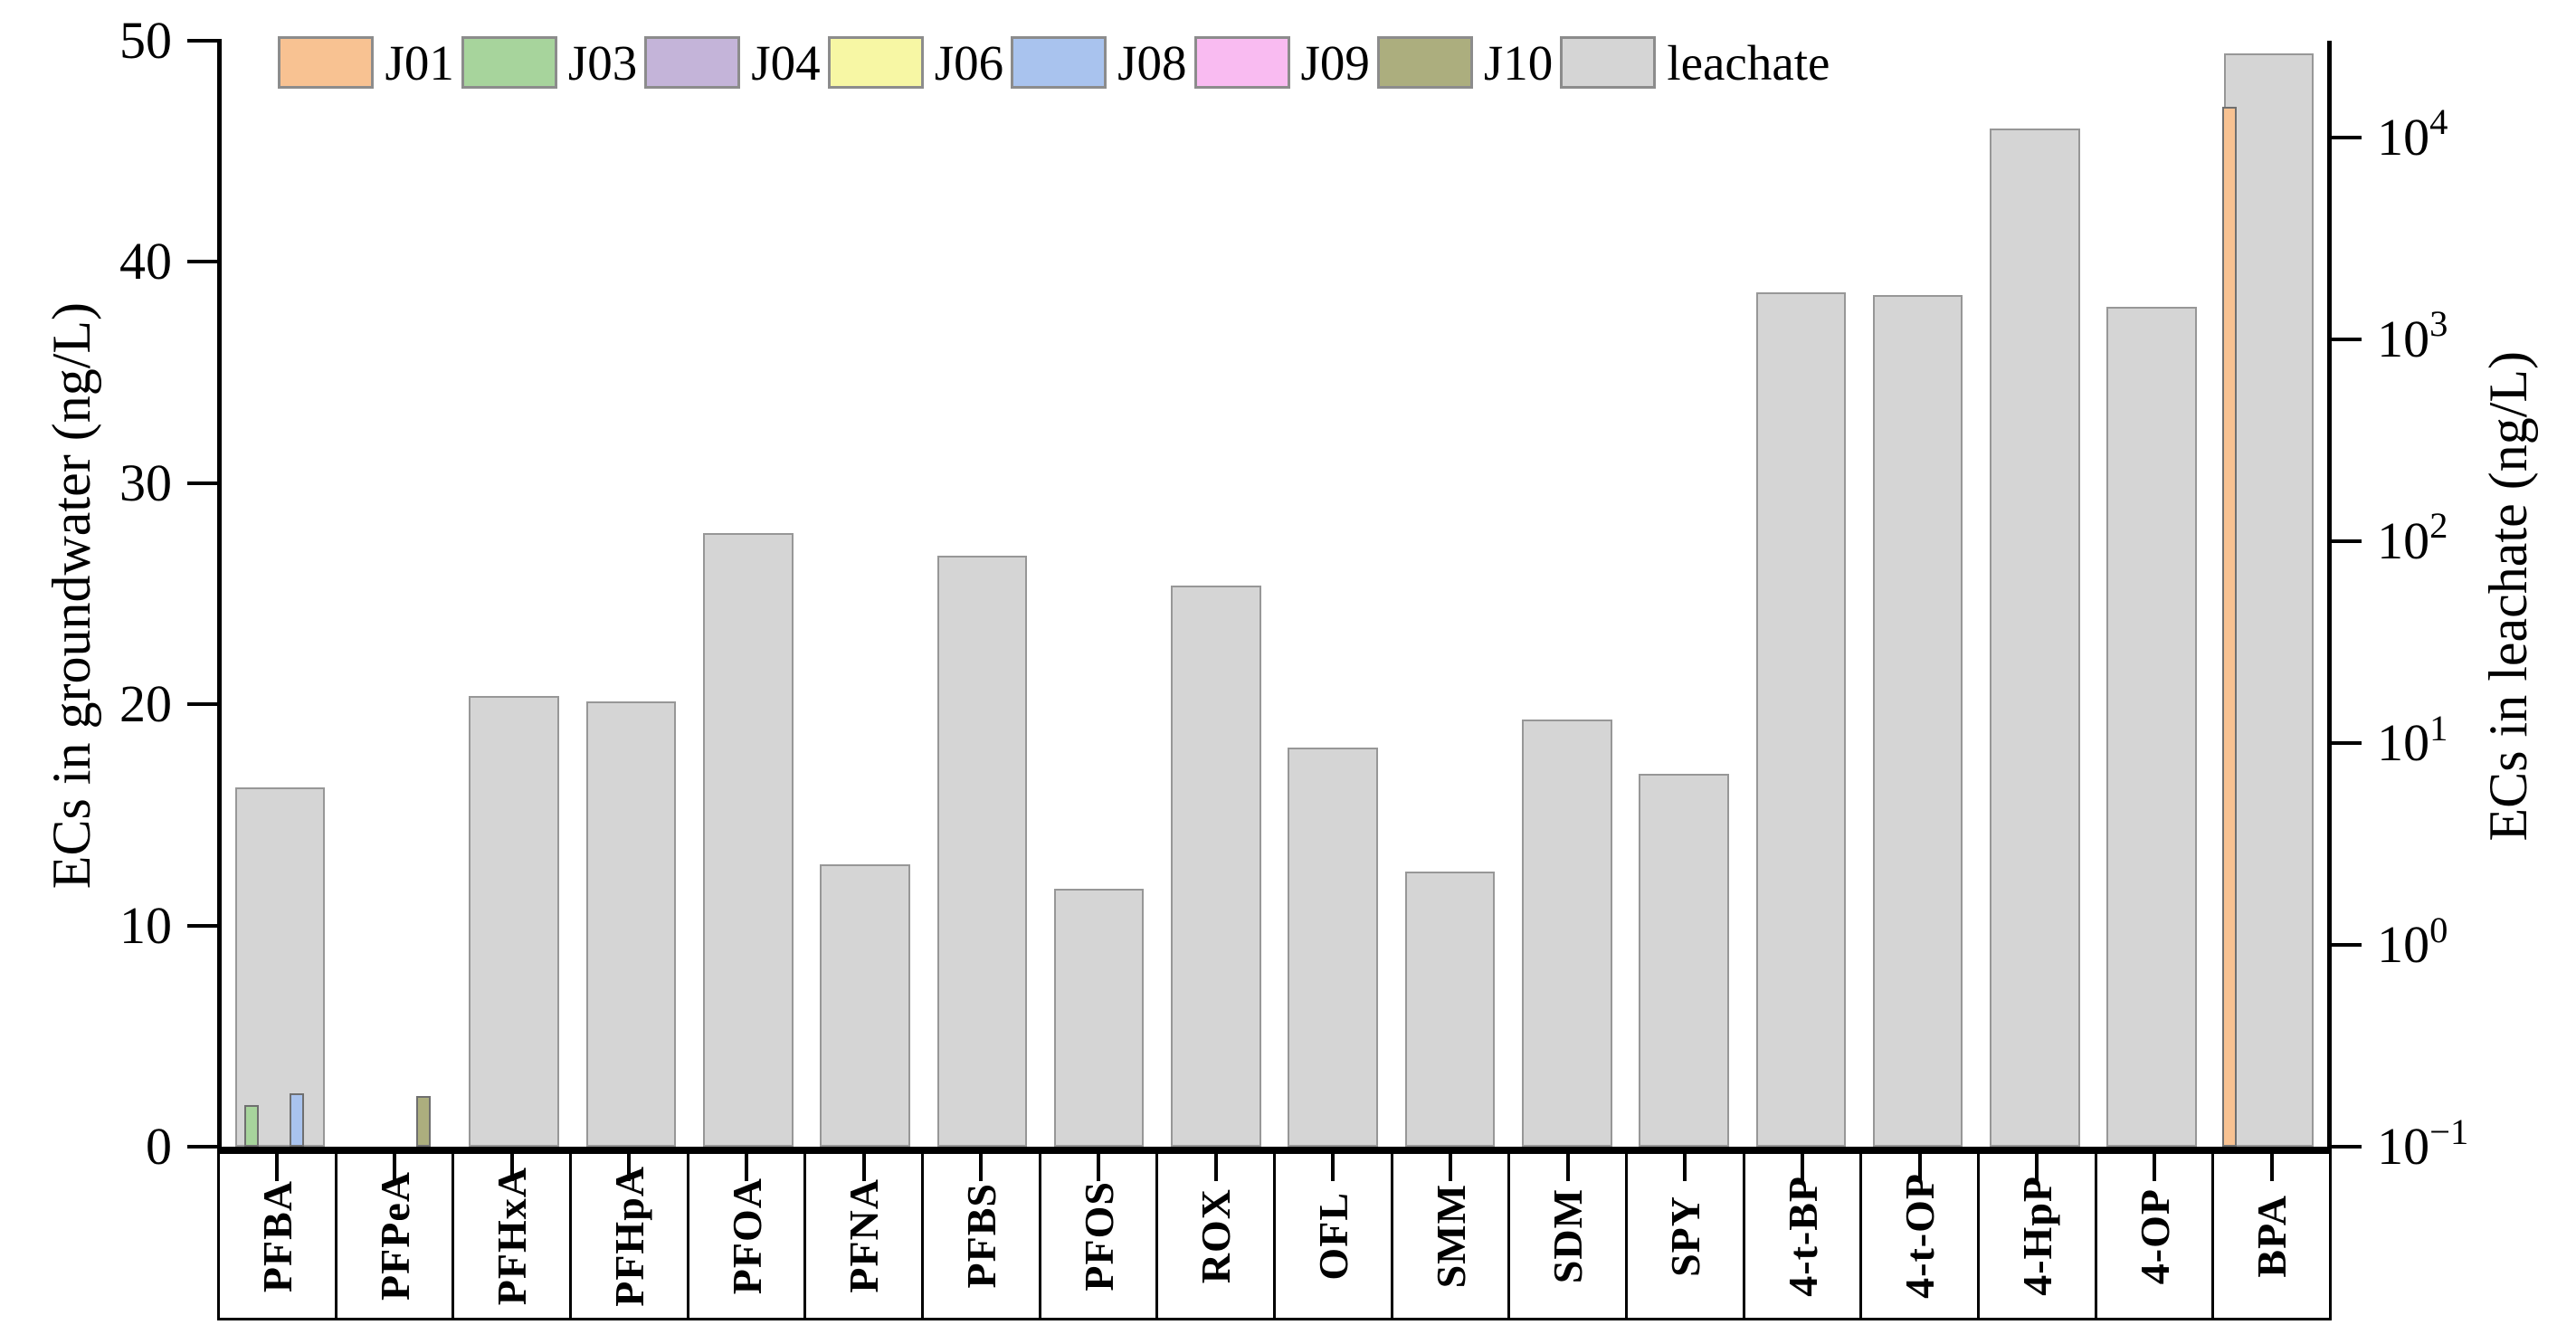 The width and height of the screenshot is (2576, 1344). I want to click on right-axis-tick-label-1e3: 10³, so click(2413, 335).